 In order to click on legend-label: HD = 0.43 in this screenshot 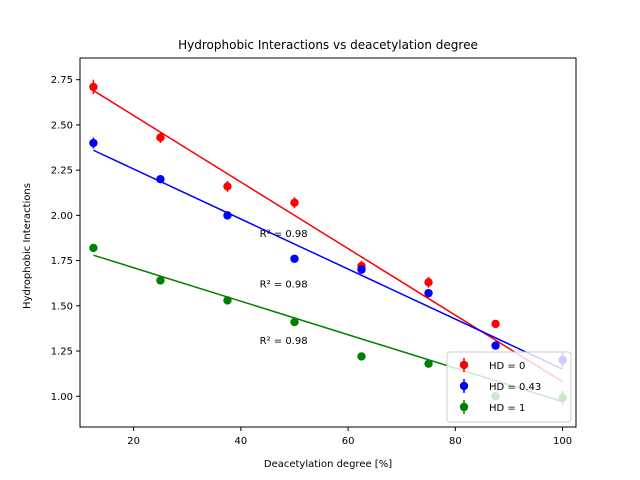, I will do `click(515, 387)`.